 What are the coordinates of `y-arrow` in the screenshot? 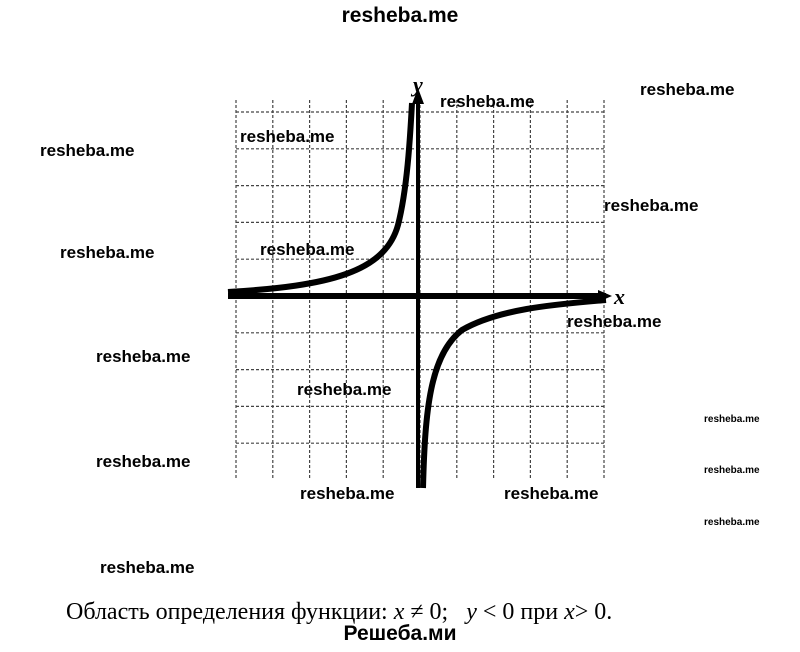 It's located at (418, 96).